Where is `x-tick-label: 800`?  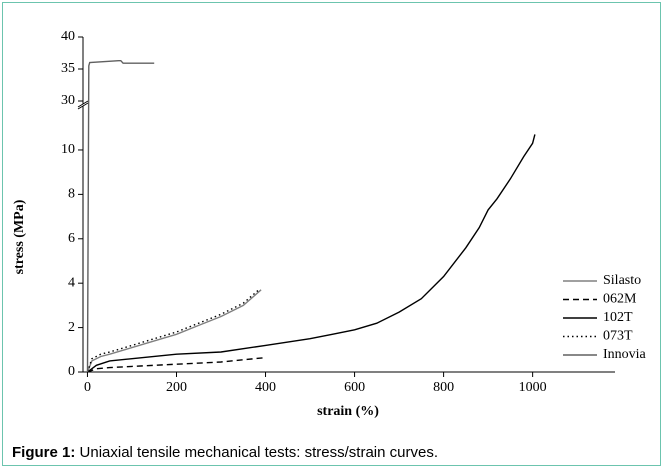 x-tick-label: 800 is located at coordinates (443, 387).